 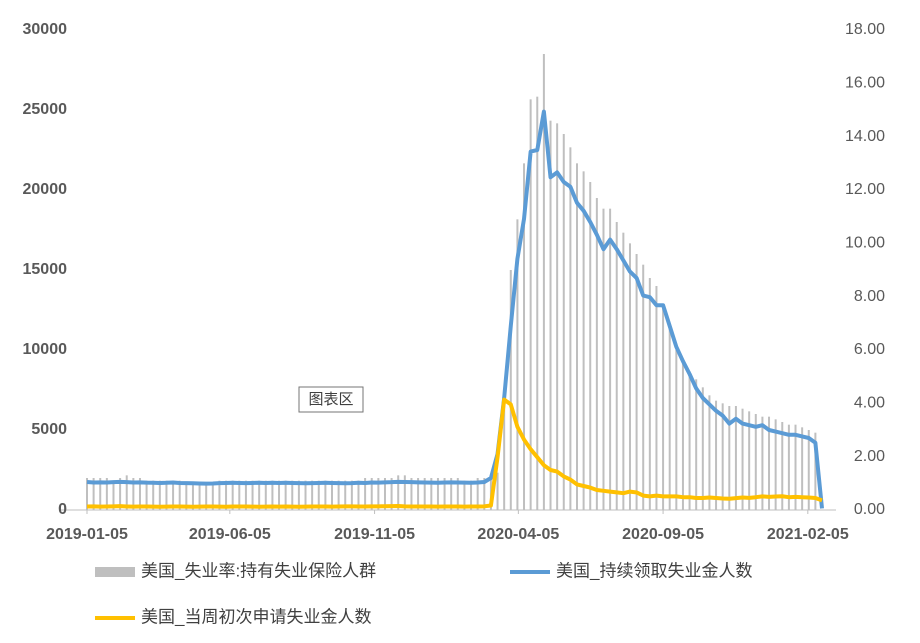 What do you see at coordinates (869, 296) in the screenshot?
I see `y2-tick-label: 8.00` at bounding box center [869, 296].